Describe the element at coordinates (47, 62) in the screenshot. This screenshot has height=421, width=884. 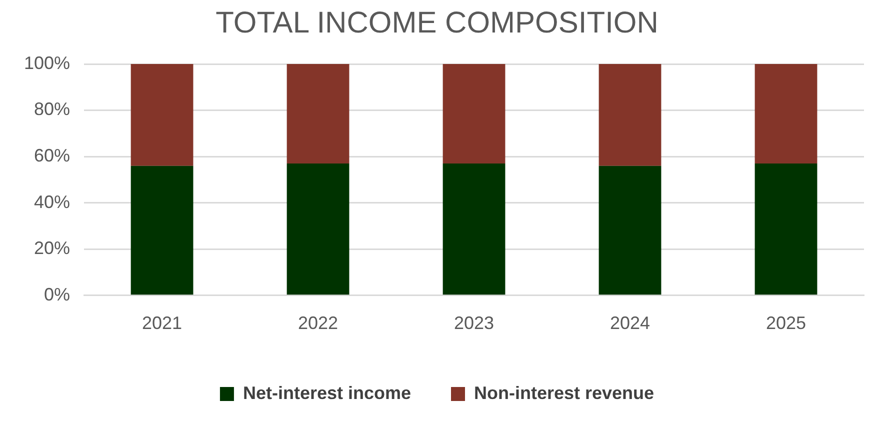
I see `y-tick-label: 100%` at that location.